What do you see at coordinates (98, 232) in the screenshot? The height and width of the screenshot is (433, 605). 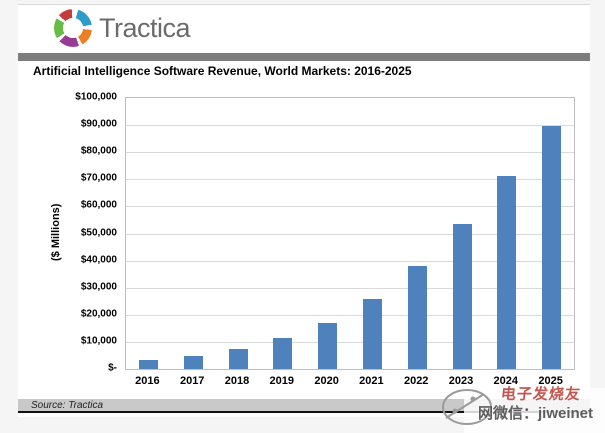 I see `y-tick-label: $50,000` at bounding box center [98, 232].